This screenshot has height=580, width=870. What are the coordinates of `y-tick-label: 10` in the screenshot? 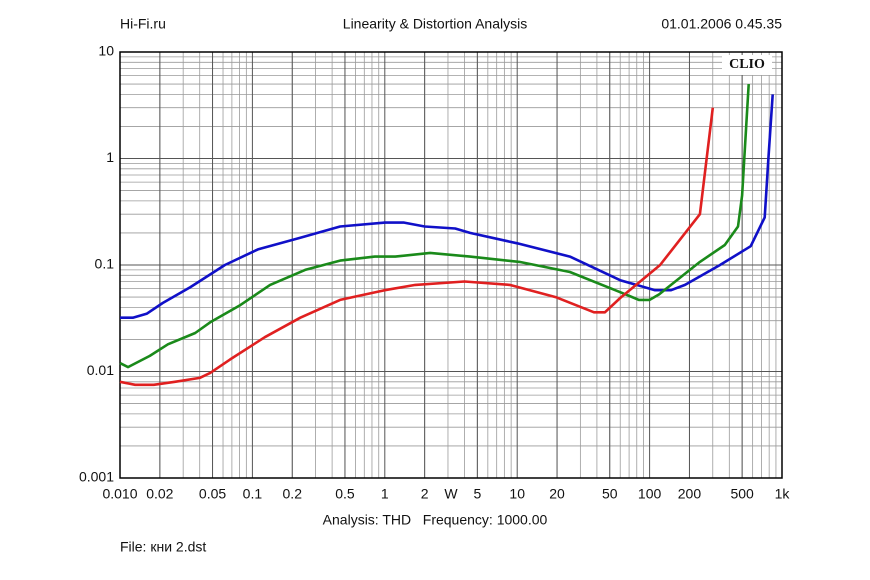 It's located at (106, 51).